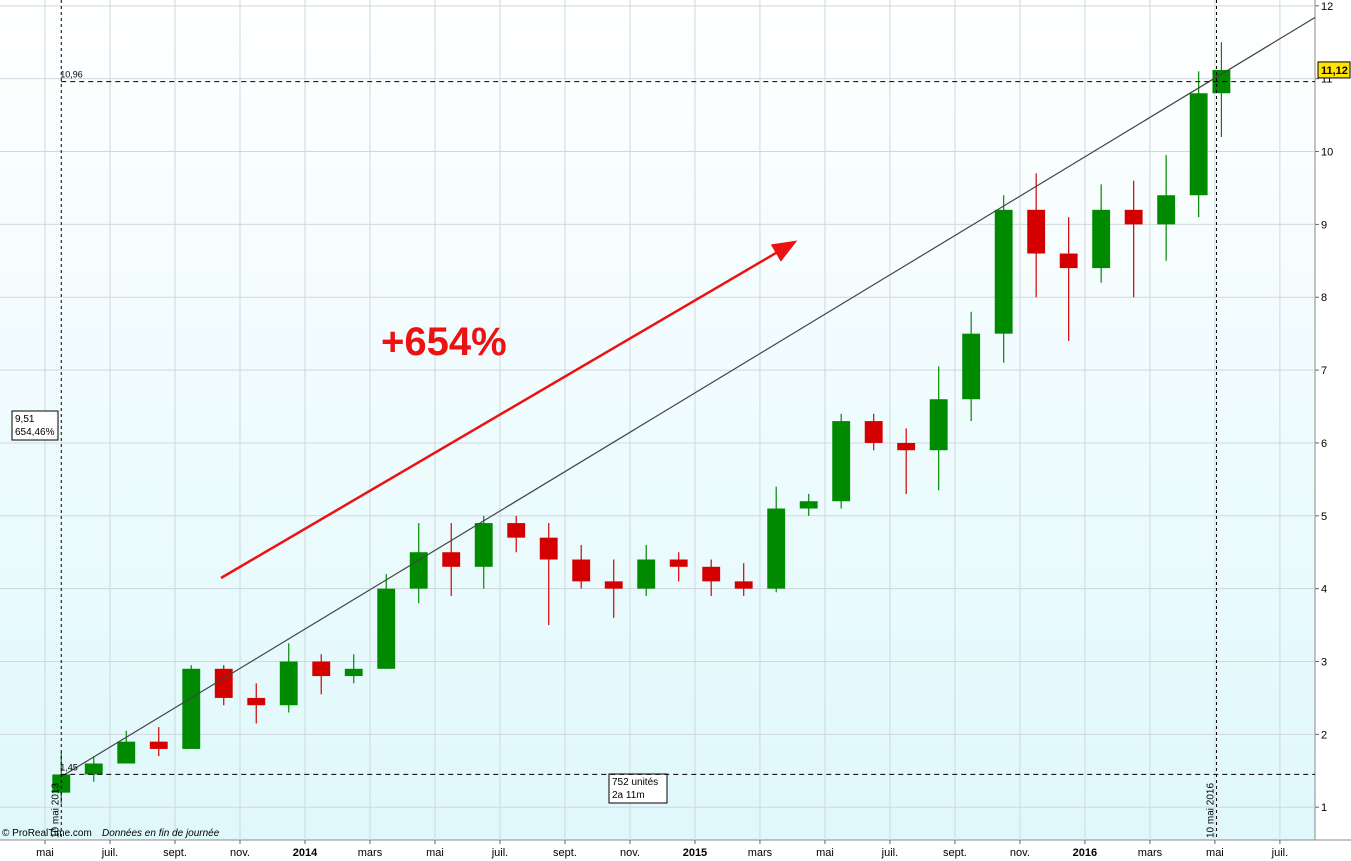 Image resolution: width=1351 pixels, height=861 pixels. Describe the element at coordinates (1211, 810) in the screenshot. I see `date-marker-label: 10 mai 2016` at that location.